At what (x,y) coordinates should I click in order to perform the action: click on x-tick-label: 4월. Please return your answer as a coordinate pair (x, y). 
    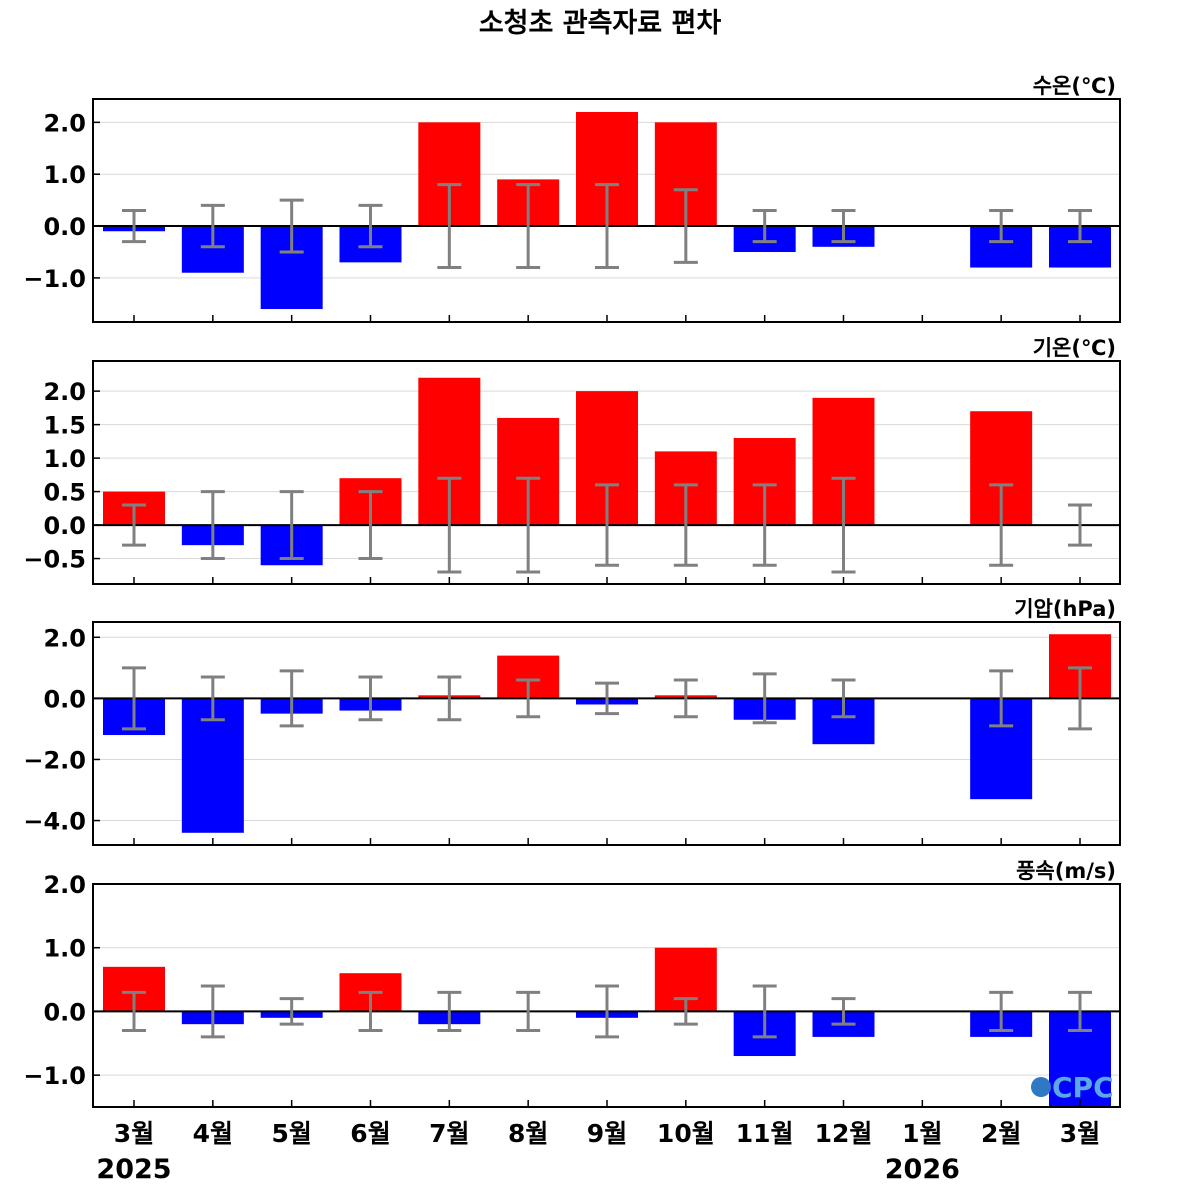
    Looking at the image, I should click on (213, 1133).